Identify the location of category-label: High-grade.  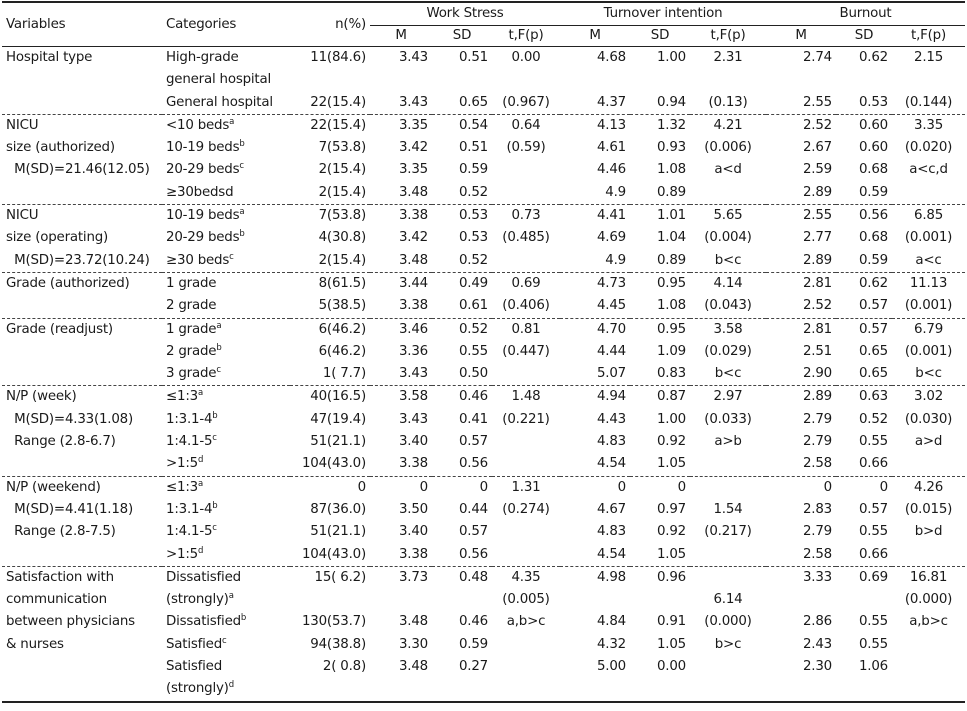
(202, 57).